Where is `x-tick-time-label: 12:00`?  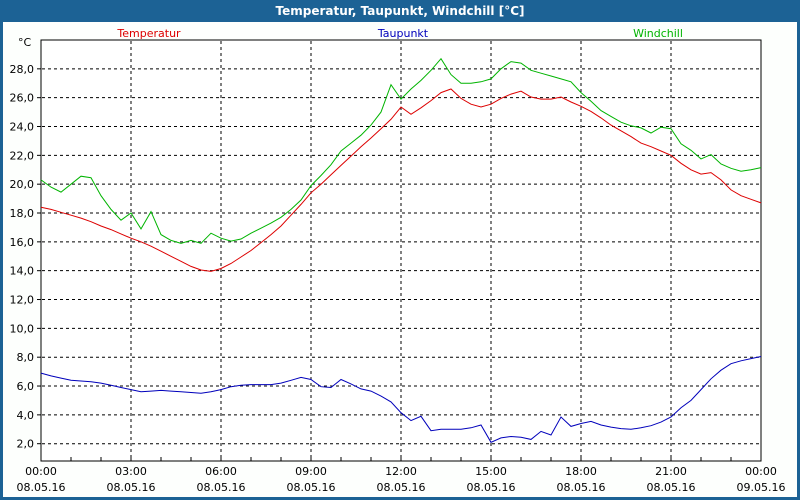
x-tick-time-label: 12:00 is located at coordinates (401, 471).